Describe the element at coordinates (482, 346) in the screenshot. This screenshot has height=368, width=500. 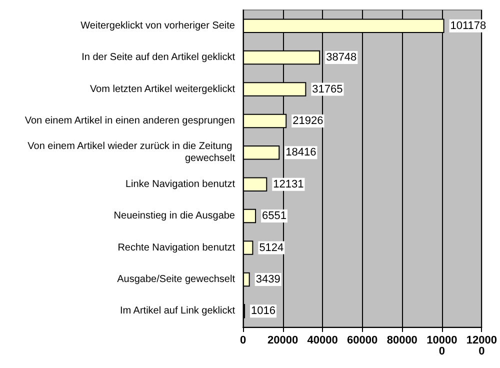
I see `x-tick-label: 12000 0` at that location.